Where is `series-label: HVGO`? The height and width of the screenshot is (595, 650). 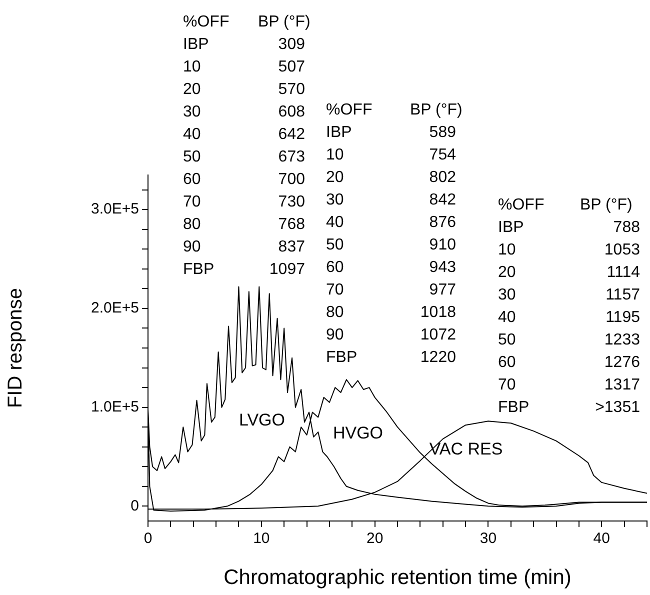
series-label: HVGO is located at coordinates (358, 433).